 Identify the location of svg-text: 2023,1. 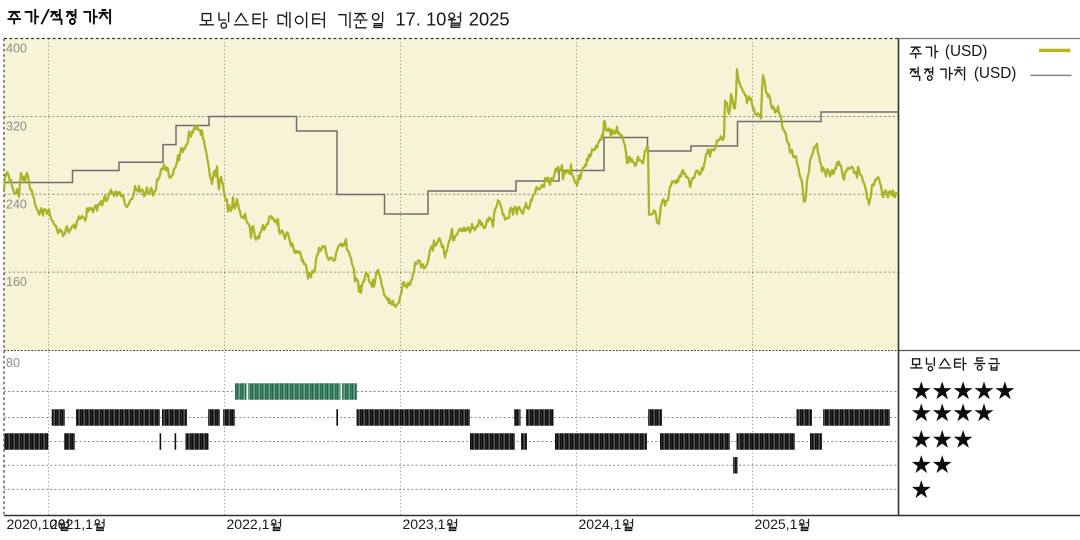
(424, 524).